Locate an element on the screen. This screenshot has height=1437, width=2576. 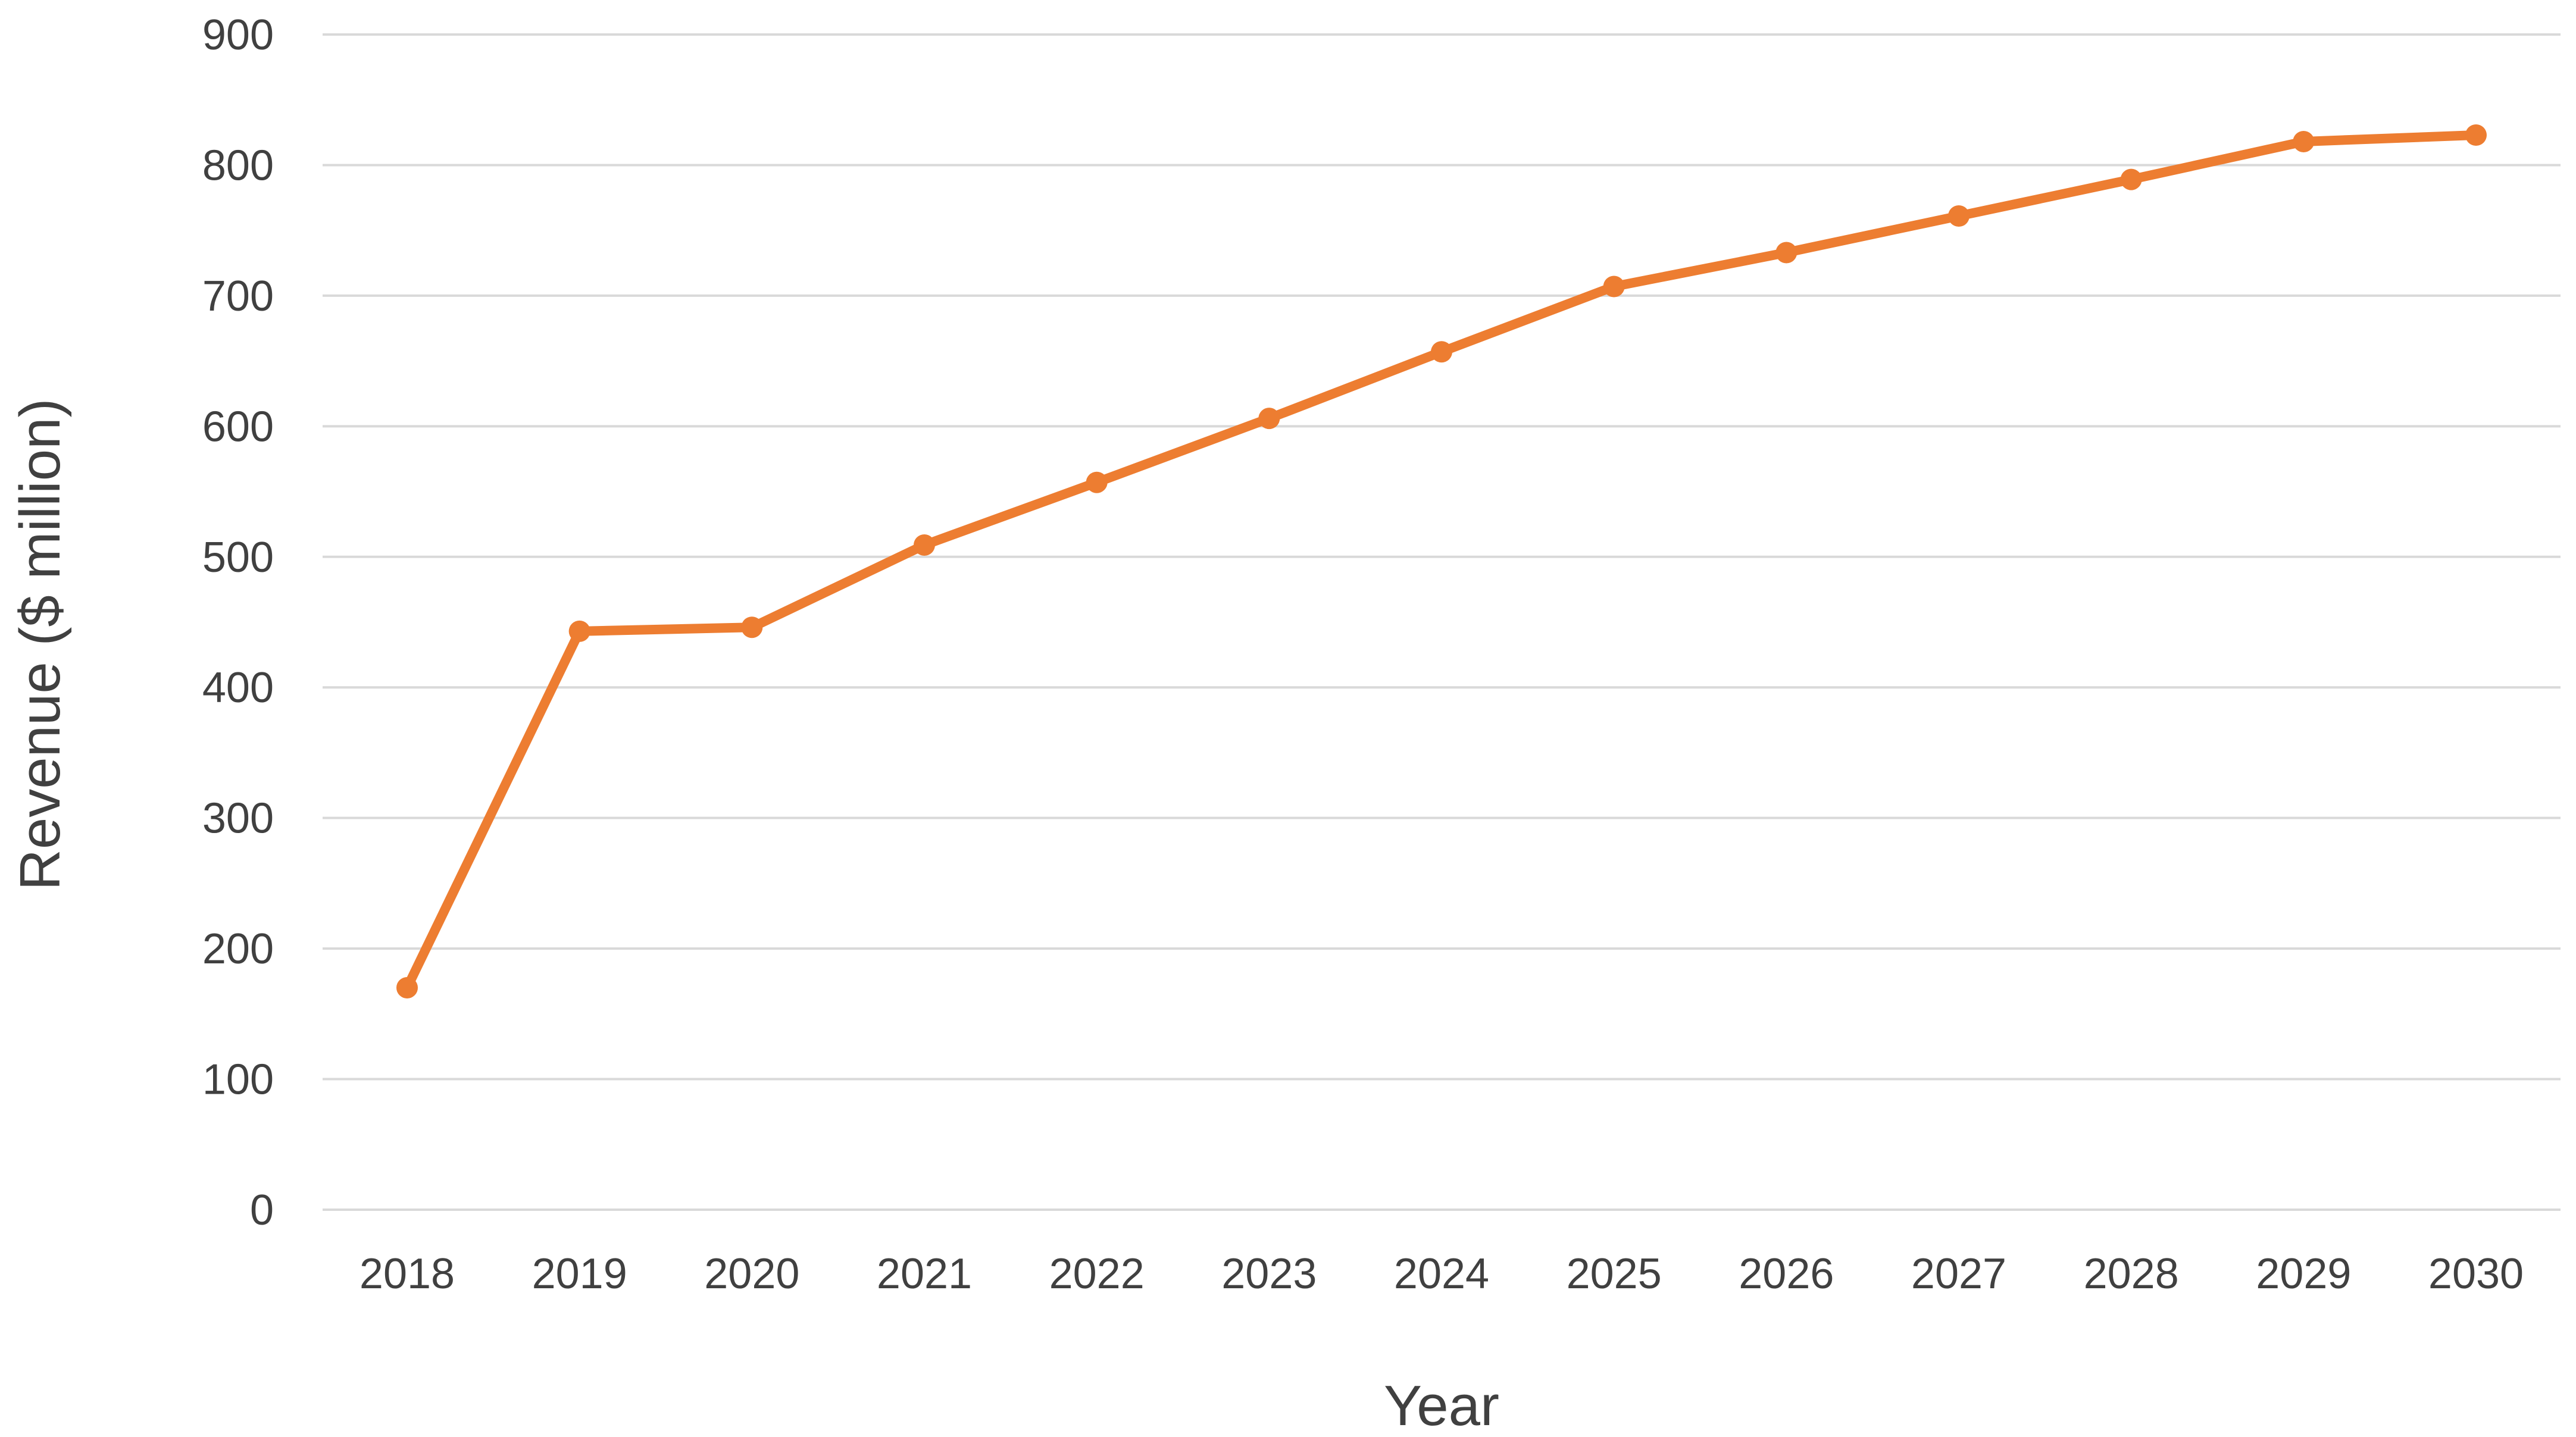
y-axis-title: Revenue ($ million) is located at coordinates (40, 644).